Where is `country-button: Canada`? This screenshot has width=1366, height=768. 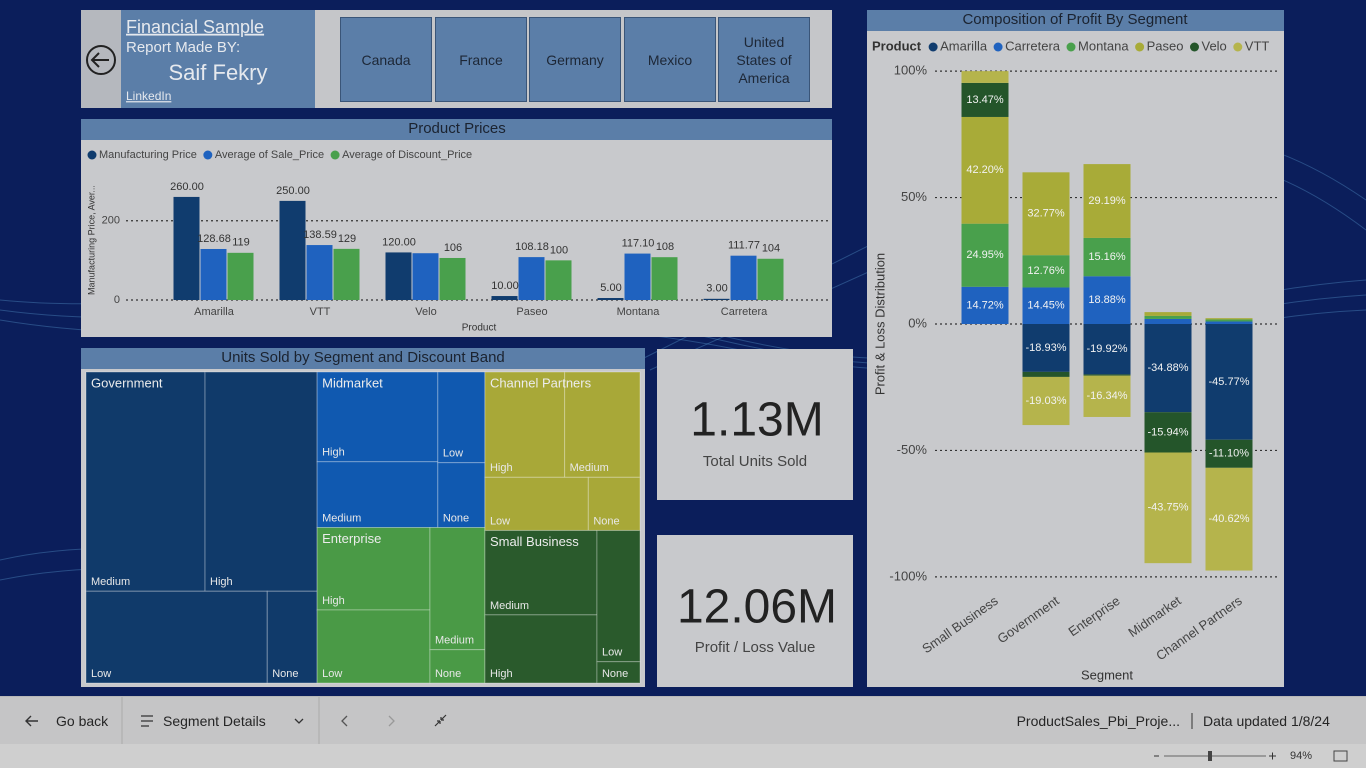
country-button: Canada is located at coordinates (386, 59).